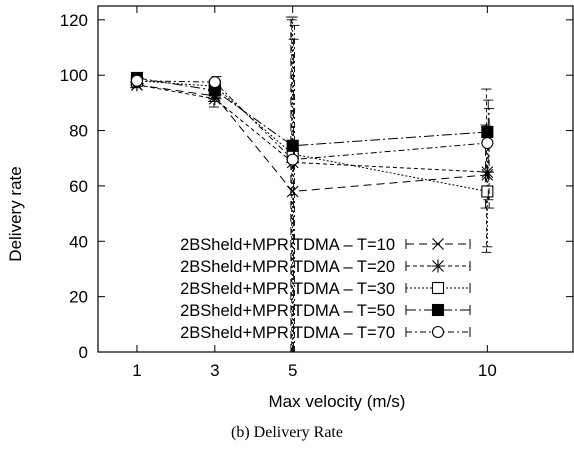 The height and width of the screenshot is (451, 574). I want to click on legend-item: 2BSheld+MPR TDMA – T=10, so click(325, 245).